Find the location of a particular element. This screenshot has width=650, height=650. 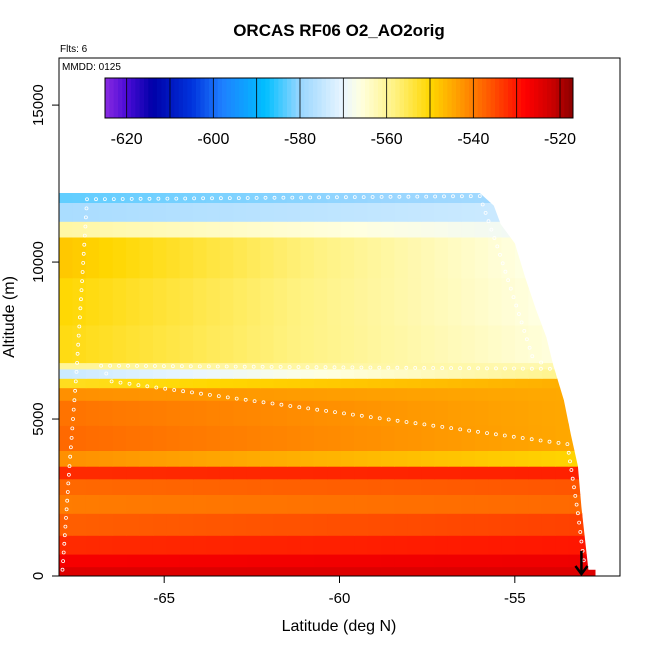

chart-title: ORCAS RF06 O2_AO2orig is located at coordinates (339, 30).